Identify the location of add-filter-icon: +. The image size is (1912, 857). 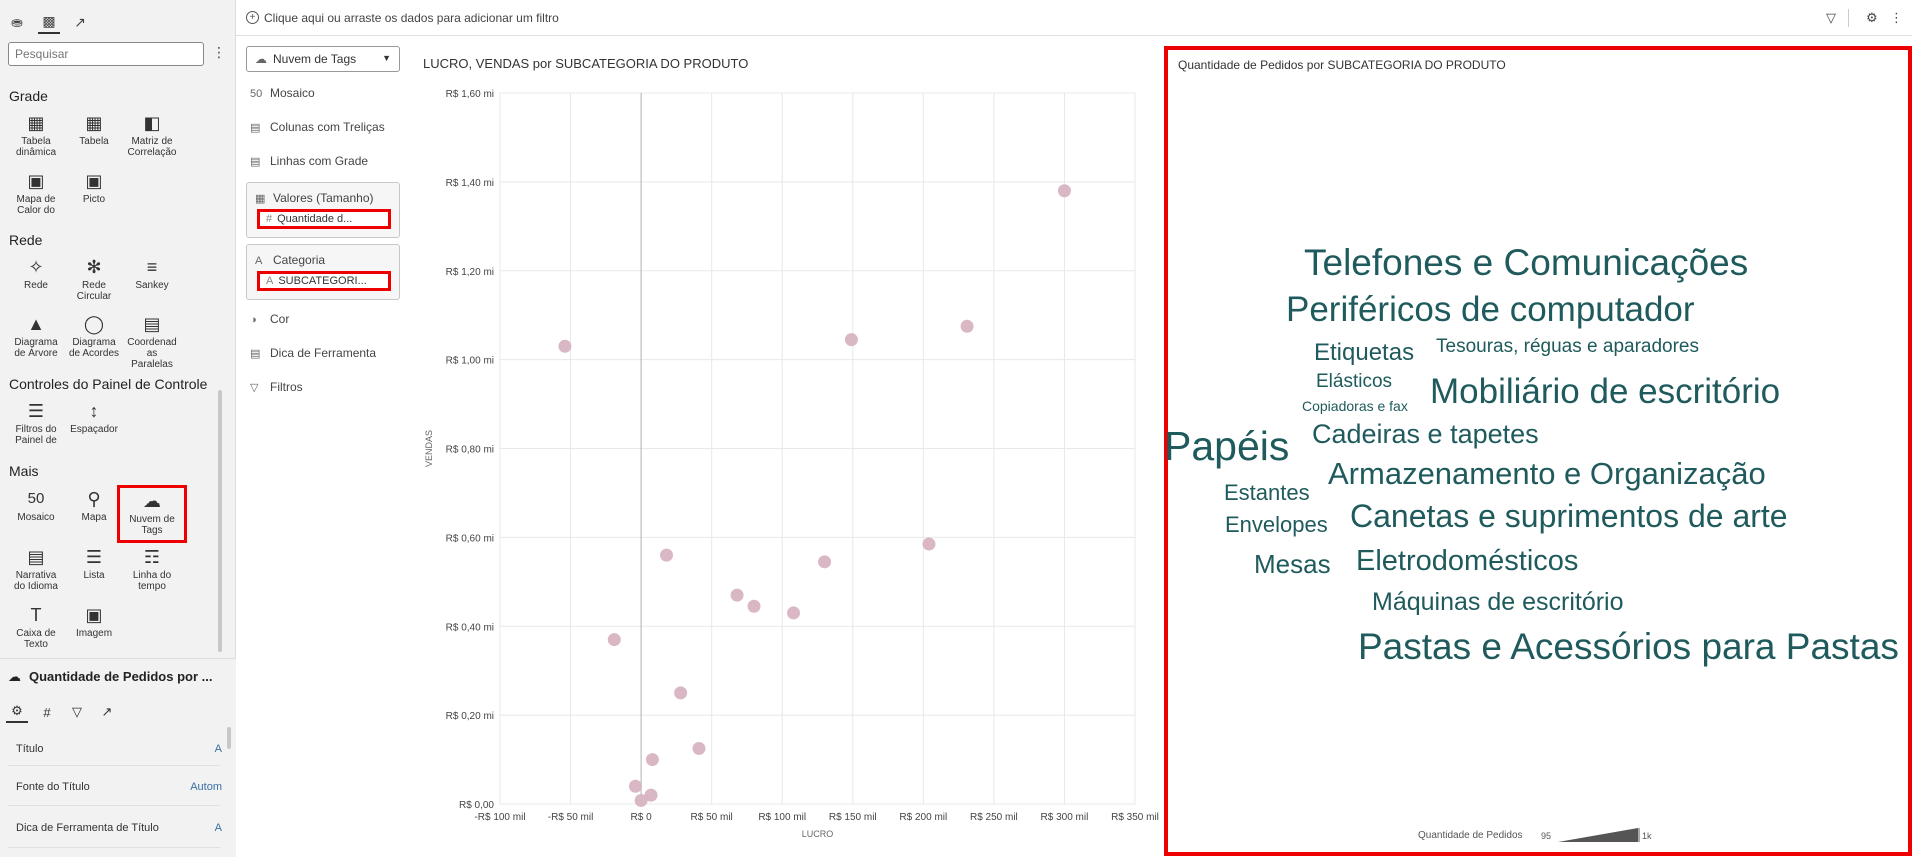
(252, 17).